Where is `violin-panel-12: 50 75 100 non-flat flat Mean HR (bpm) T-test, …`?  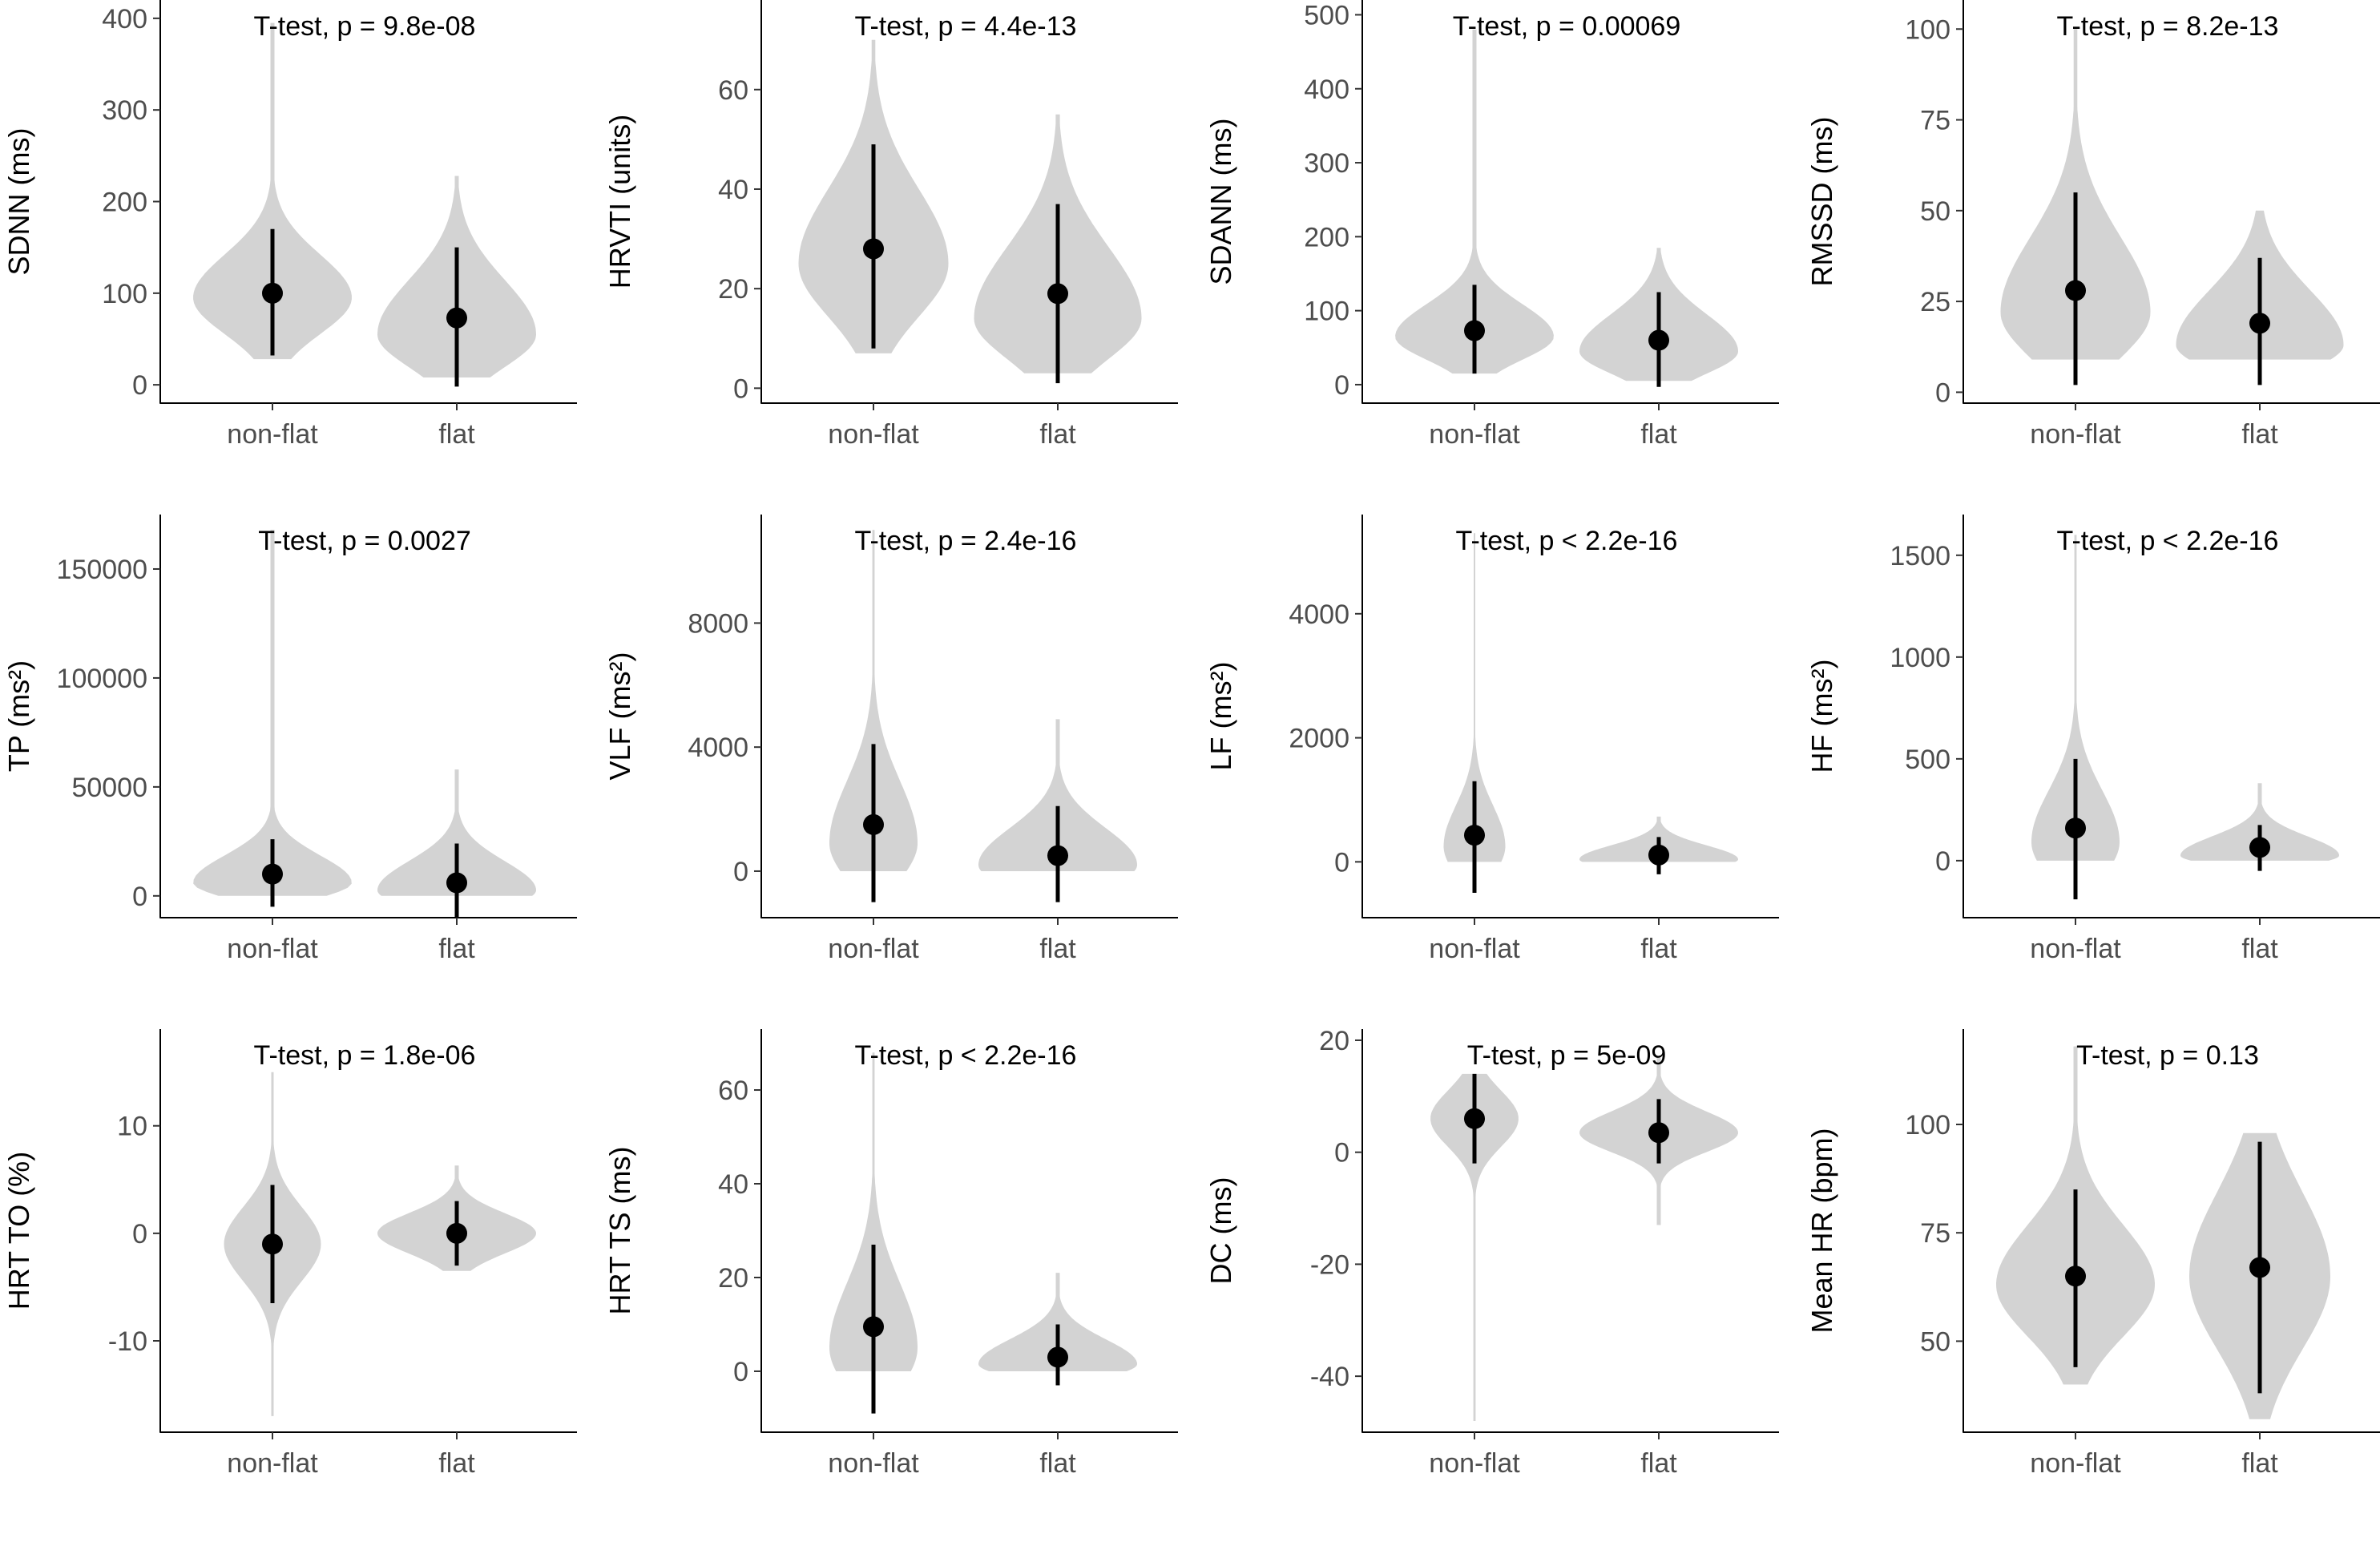 violin-panel-12: 50 75 100 non-flat flat Mean HR (bpm) T-test, … is located at coordinates (2091, 1285).